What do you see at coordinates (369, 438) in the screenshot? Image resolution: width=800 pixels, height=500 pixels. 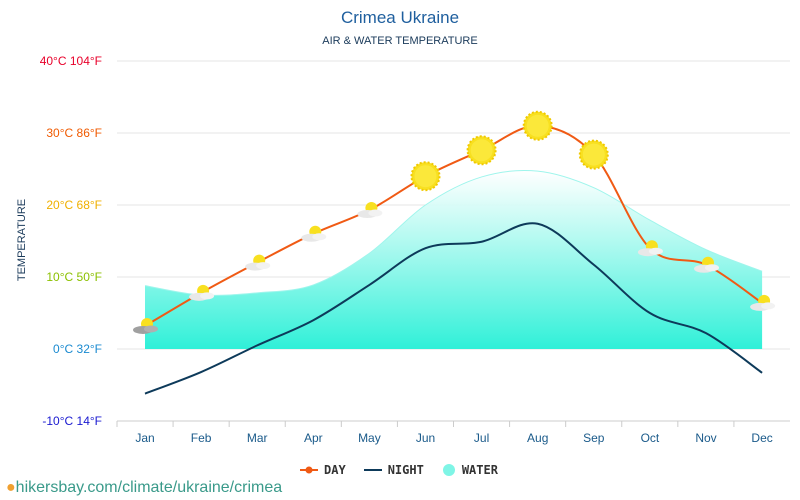 I see `x-tick-label: May` at bounding box center [369, 438].